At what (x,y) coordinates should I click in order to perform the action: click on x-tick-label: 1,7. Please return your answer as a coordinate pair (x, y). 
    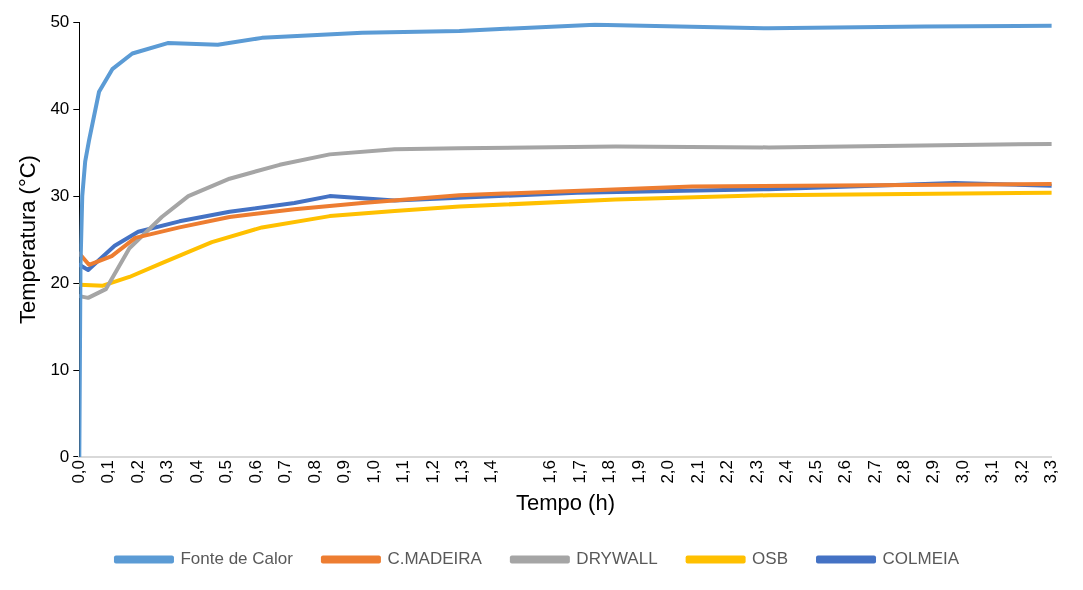
    Looking at the image, I should click on (579, 471).